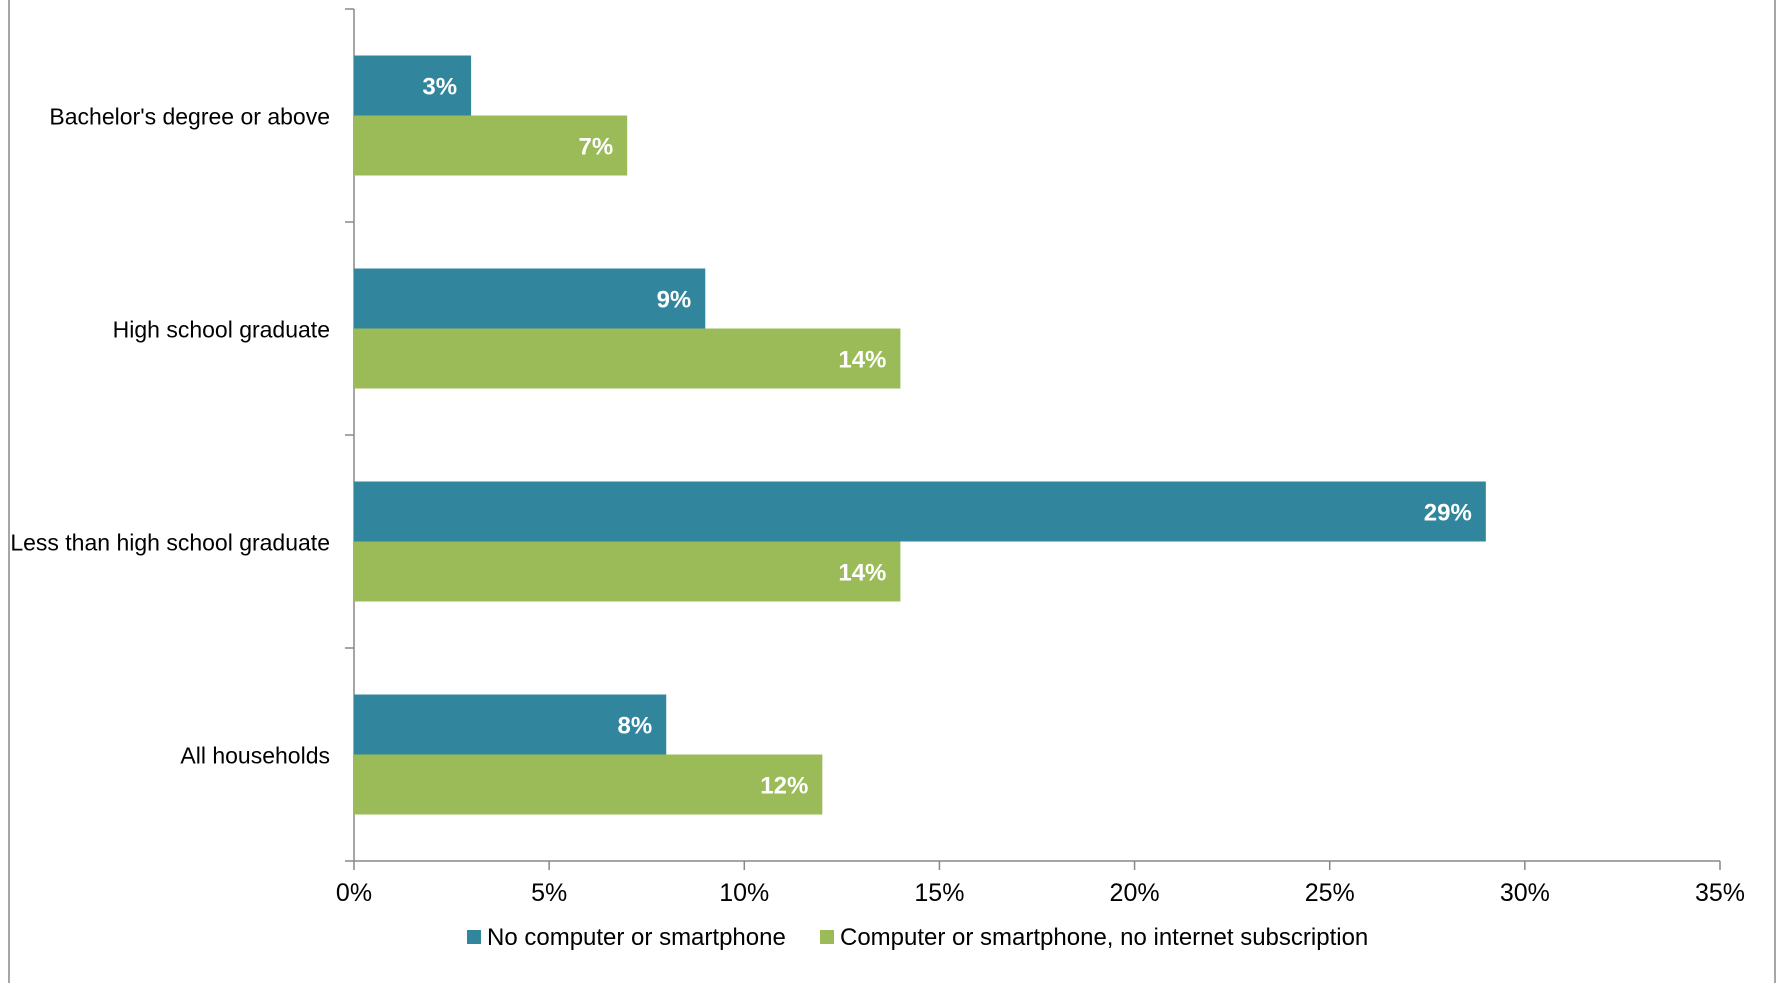  Describe the element at coordinates (549, 893) in the screenshot. I see `x-tick-label: 5%` at that location.